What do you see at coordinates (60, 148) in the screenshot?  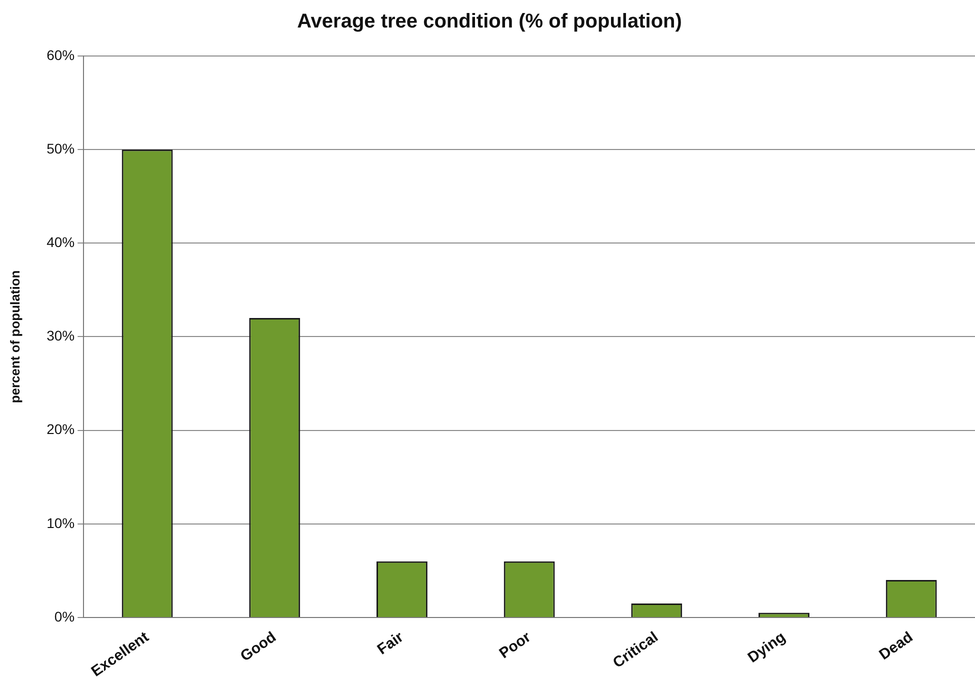 I see `y-tick-label: 50%` at bounding box center [60, 148].